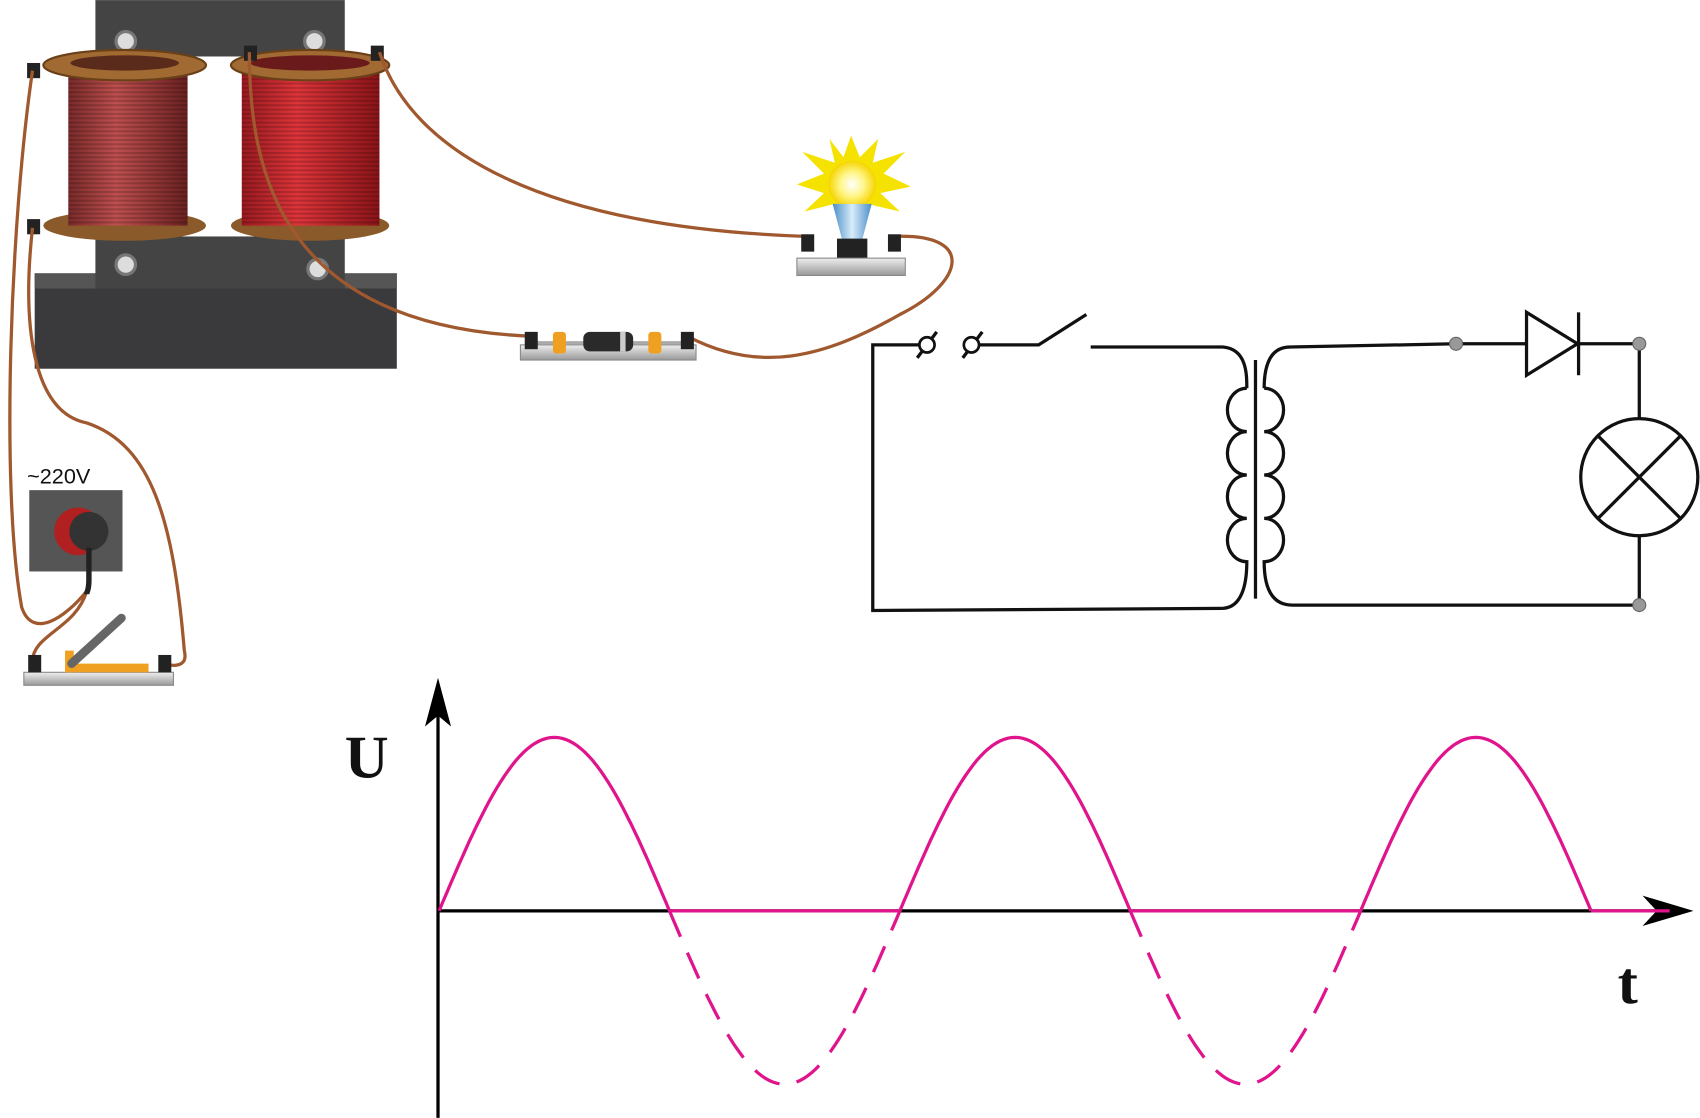  What do you see at coordinates (99, 678) in the screenshot?
I see `switch-base` at bounding box center [99, 678].